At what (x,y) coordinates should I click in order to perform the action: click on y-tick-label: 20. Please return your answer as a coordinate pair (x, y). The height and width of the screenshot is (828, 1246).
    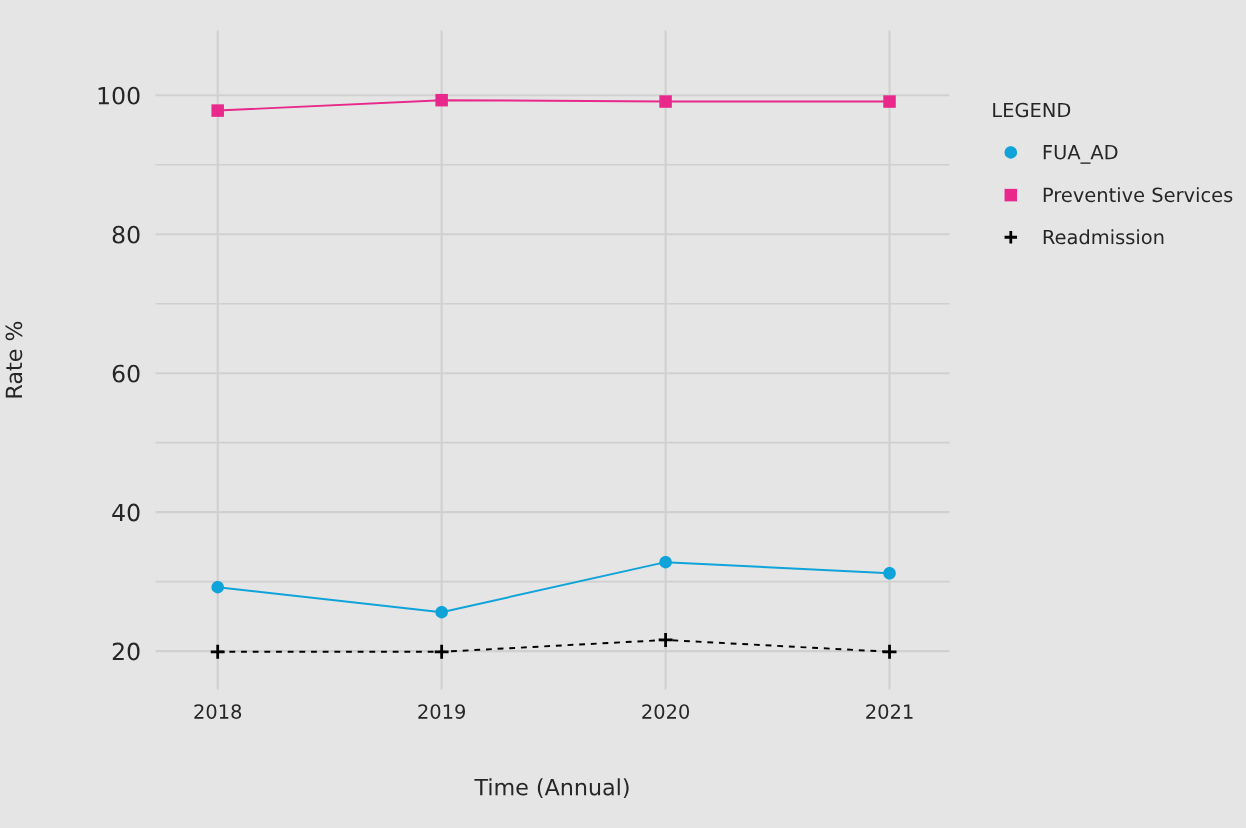
    Looking at the image, I should click on (126, 651).